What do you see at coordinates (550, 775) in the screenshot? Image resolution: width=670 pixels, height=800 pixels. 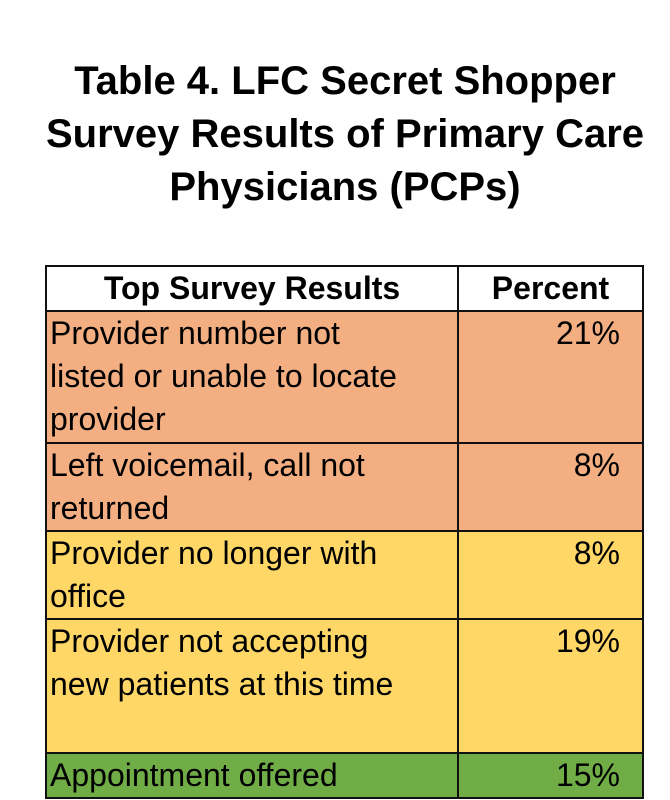 I see `percent-cell: 15%` at bounding box center [550, 775].